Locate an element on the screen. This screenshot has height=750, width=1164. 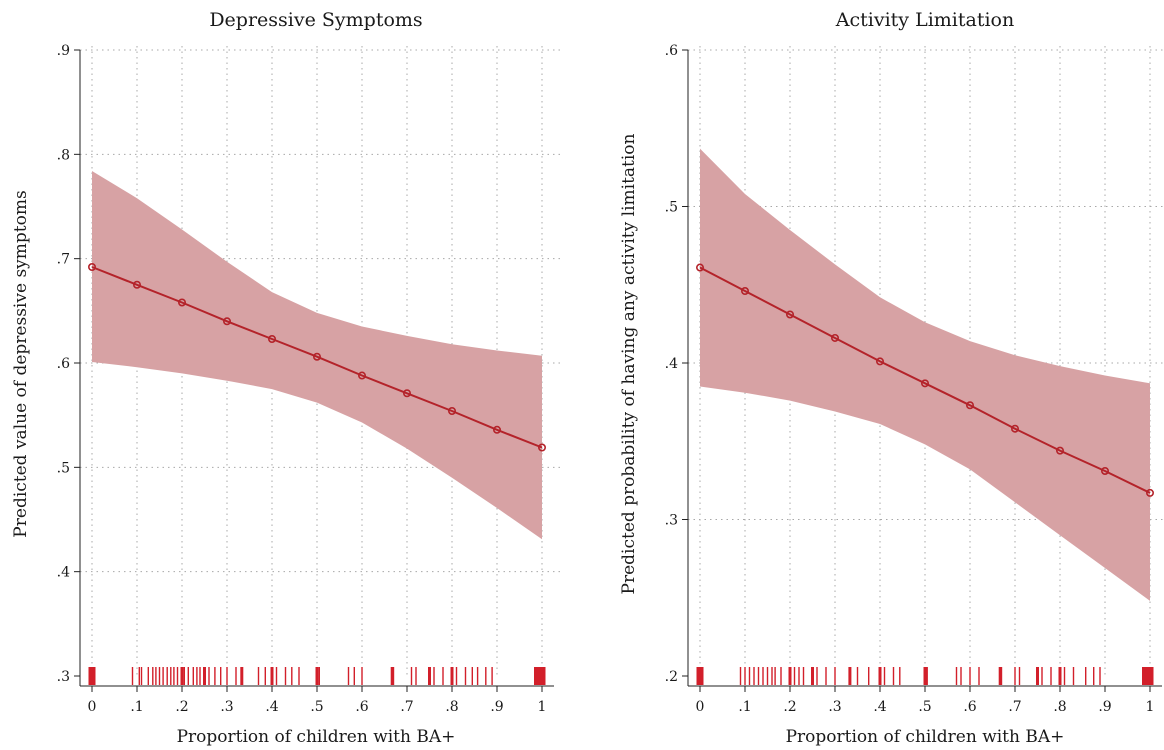
y-tick-label: .9 is located at coordinates (63, 51).